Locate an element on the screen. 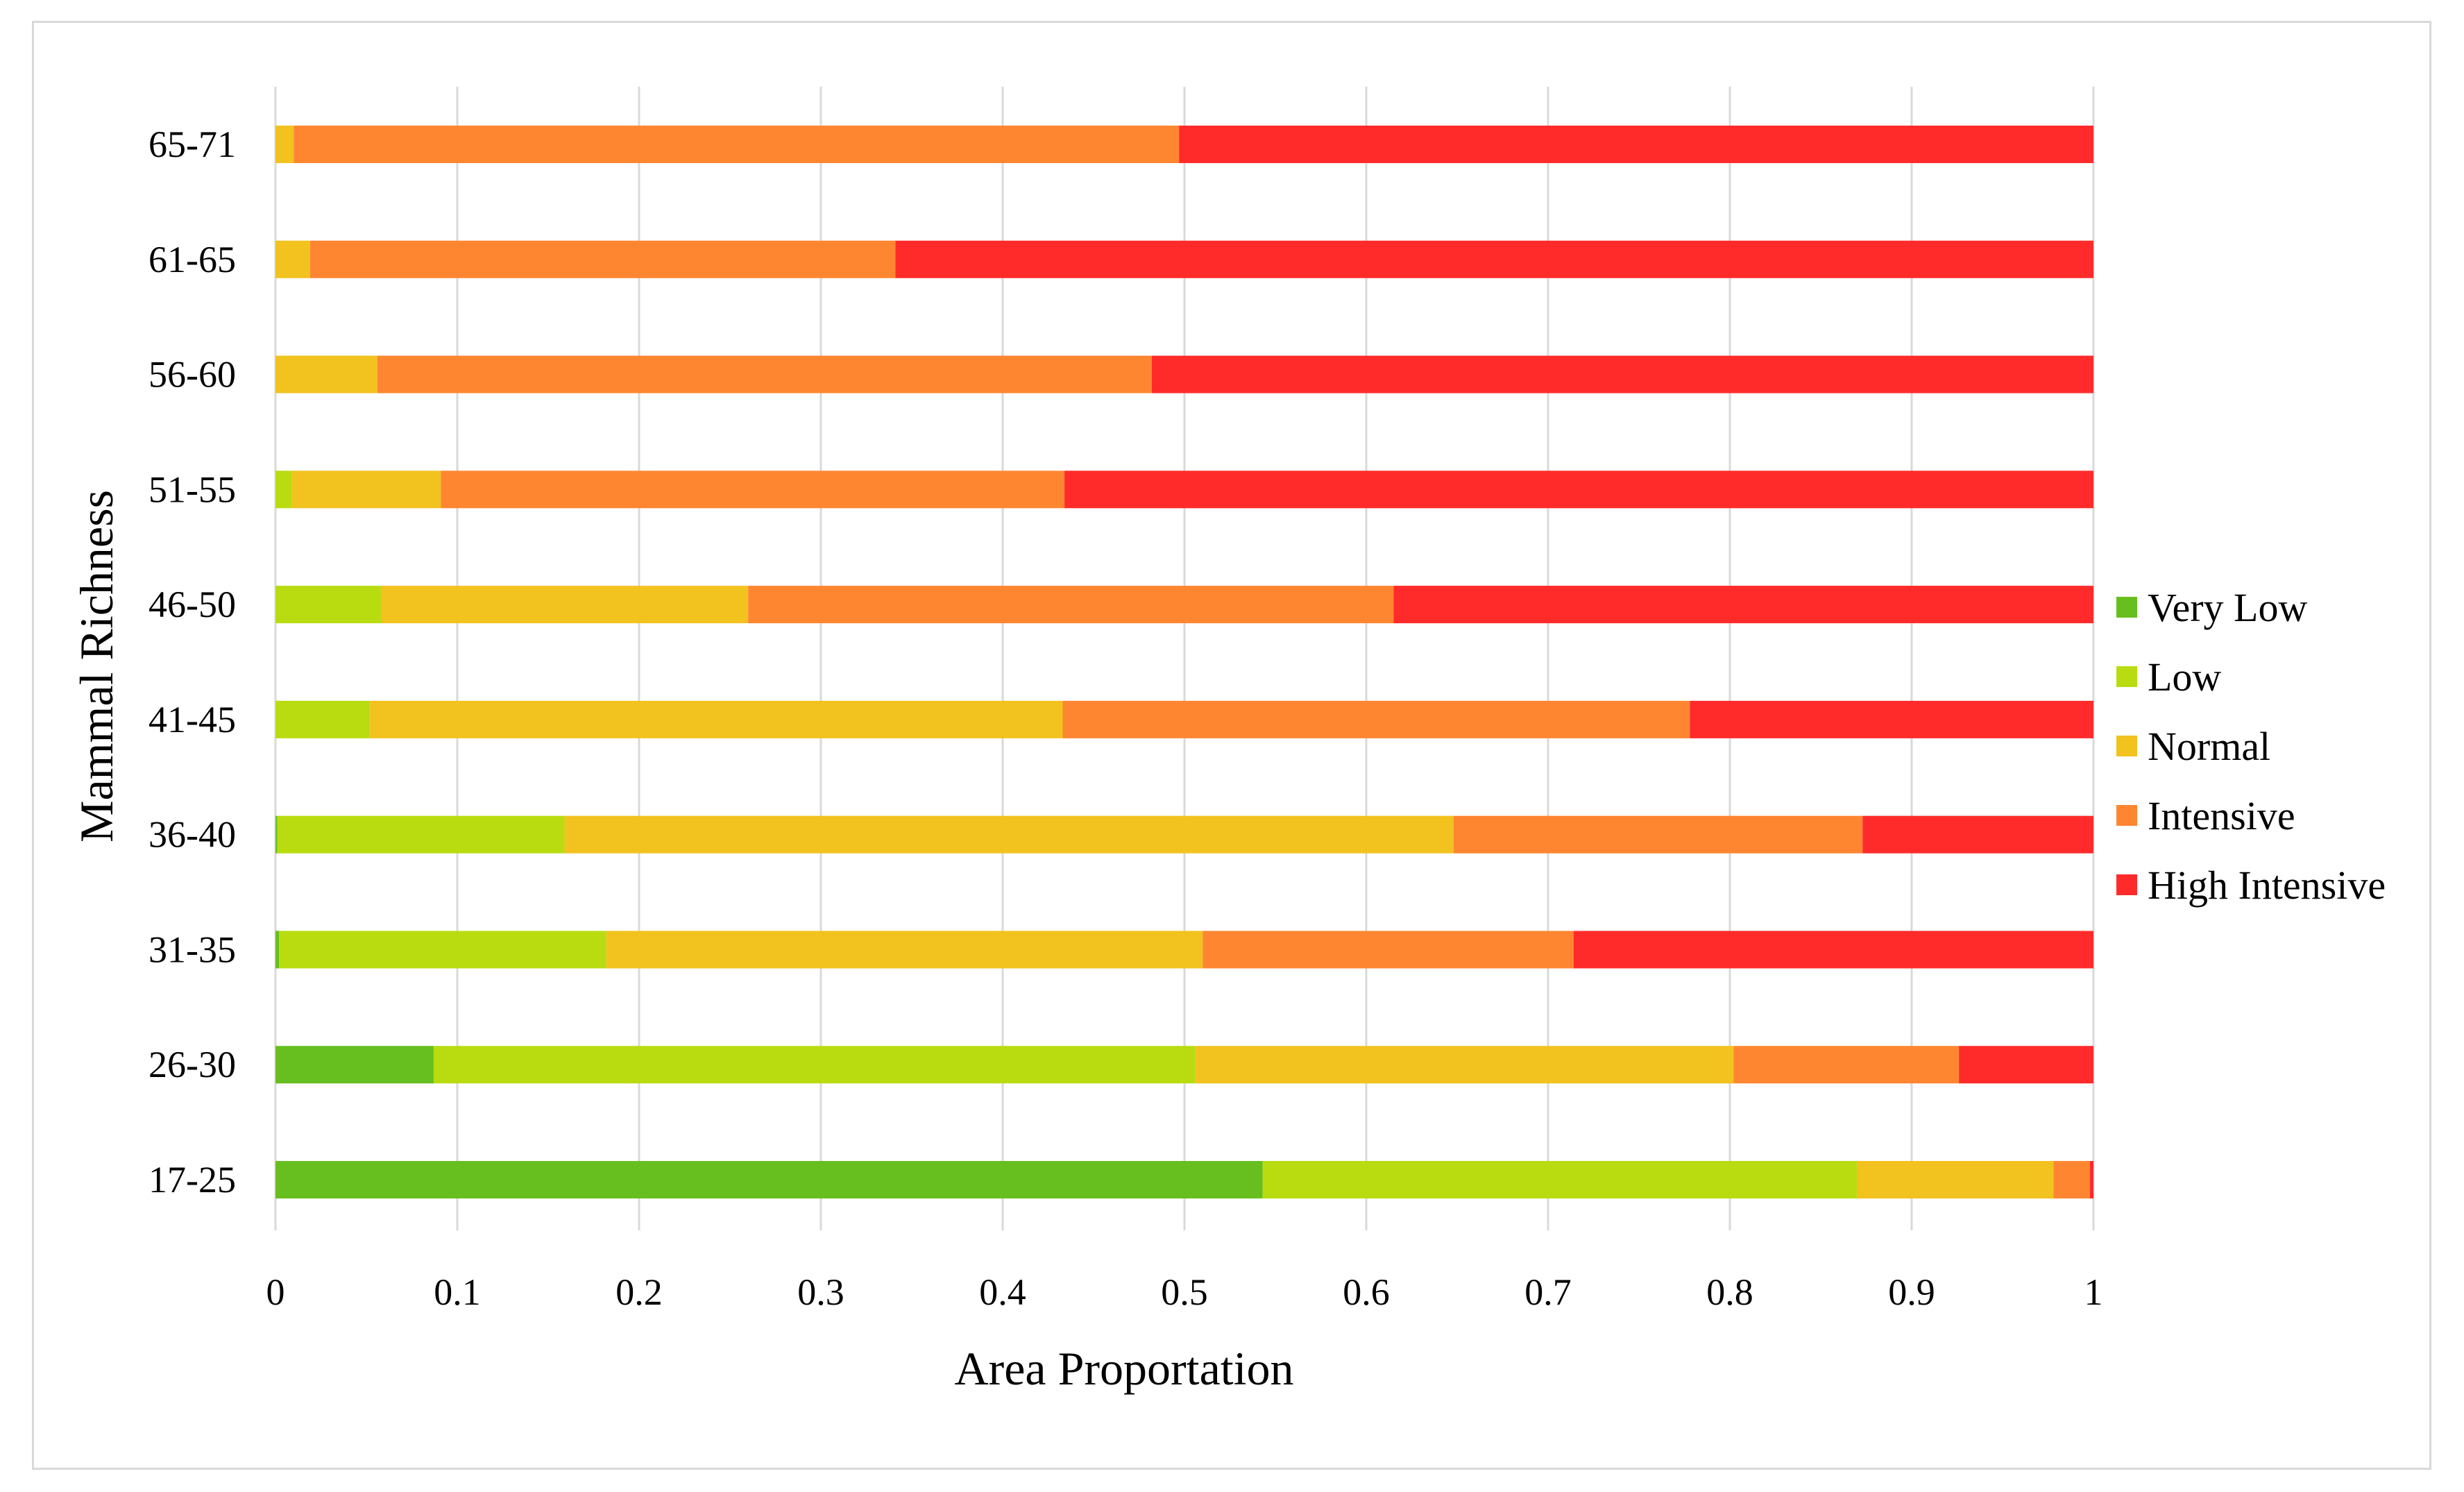 Image resolution: width=2464 pixels, height=1492 pixels. legend-label: Normal is located at coordinates (2209, 746).